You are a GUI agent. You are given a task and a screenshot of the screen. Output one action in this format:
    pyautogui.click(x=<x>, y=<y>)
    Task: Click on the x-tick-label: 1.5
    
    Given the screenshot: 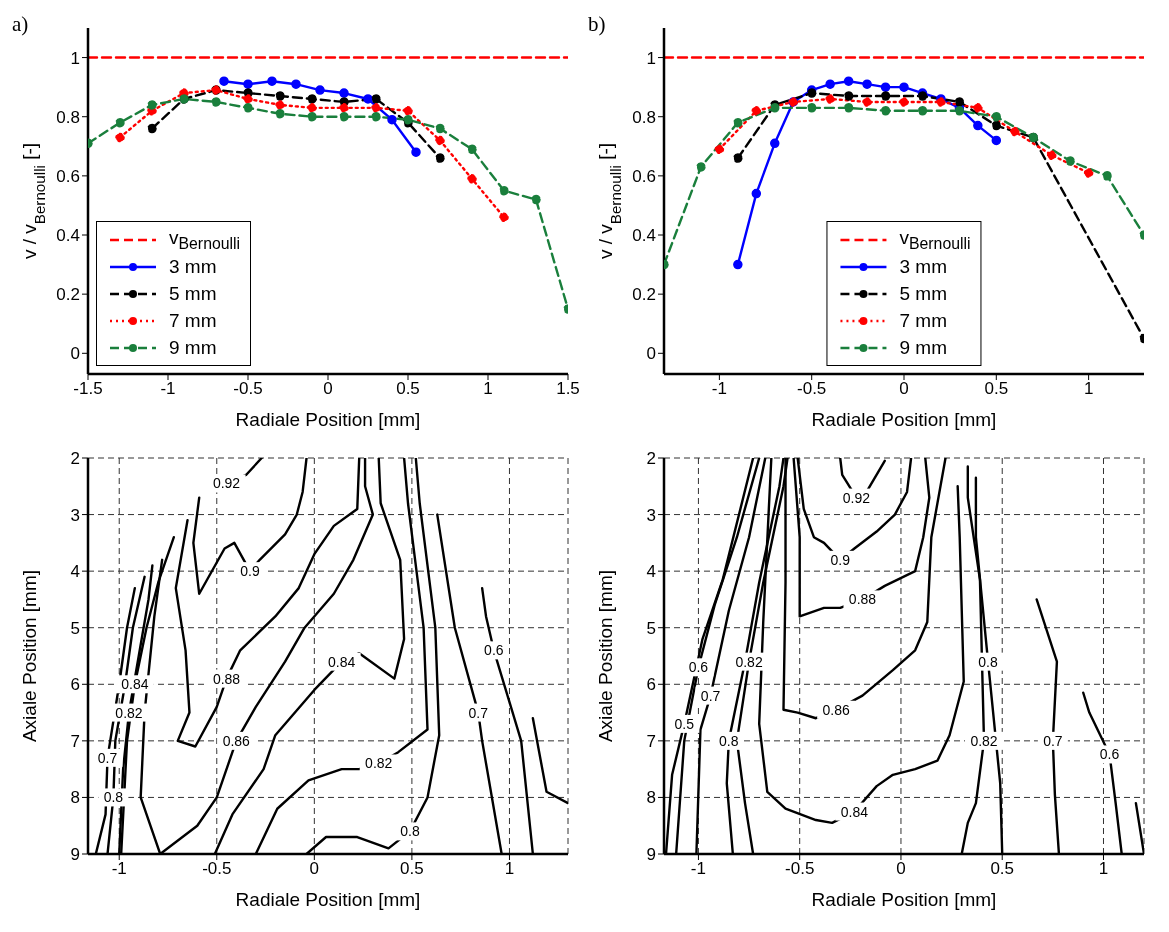 What is the action you would take?
    pyautogui.click(x=568, y=389)
    